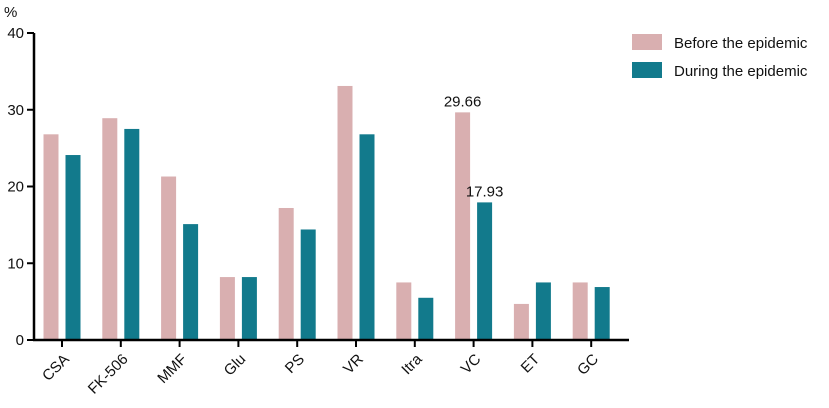 The width and height of the screenshot is (829, 408). I want to click on x-tick-label: MMF, so click(172, 369).